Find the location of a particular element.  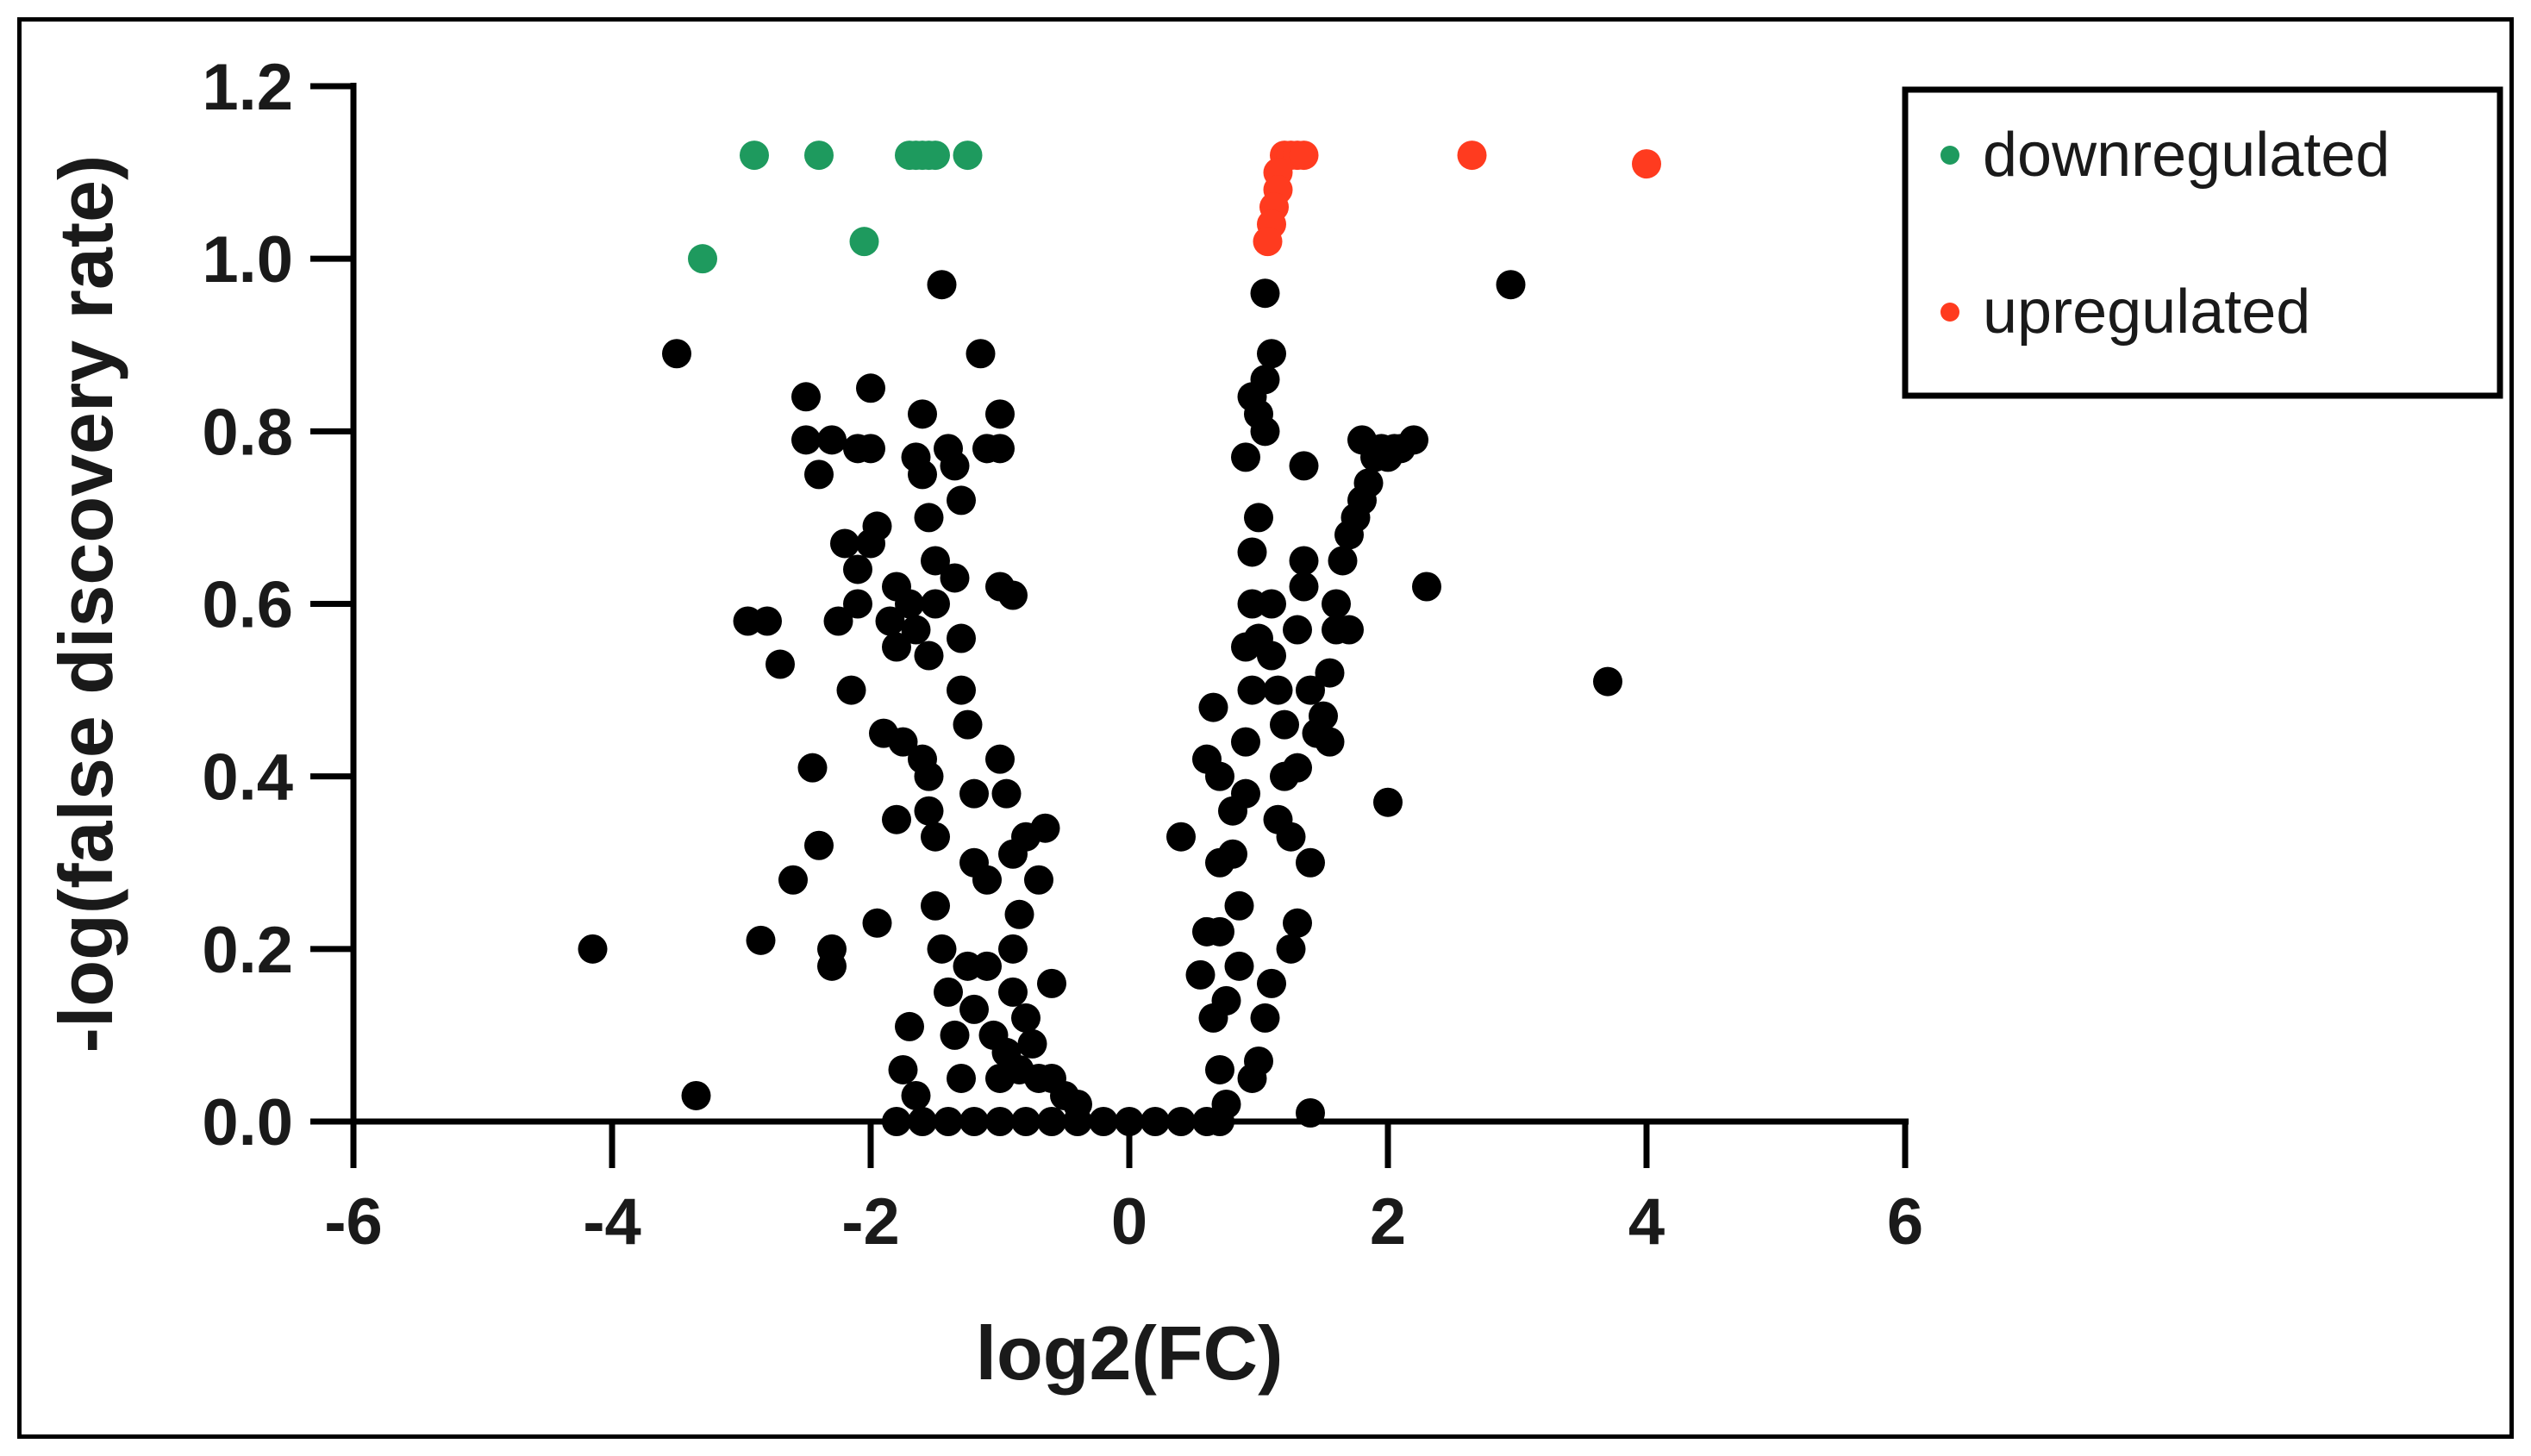

y-axis-title: -log(false discovery rate) is located at coordinates (85, 604).